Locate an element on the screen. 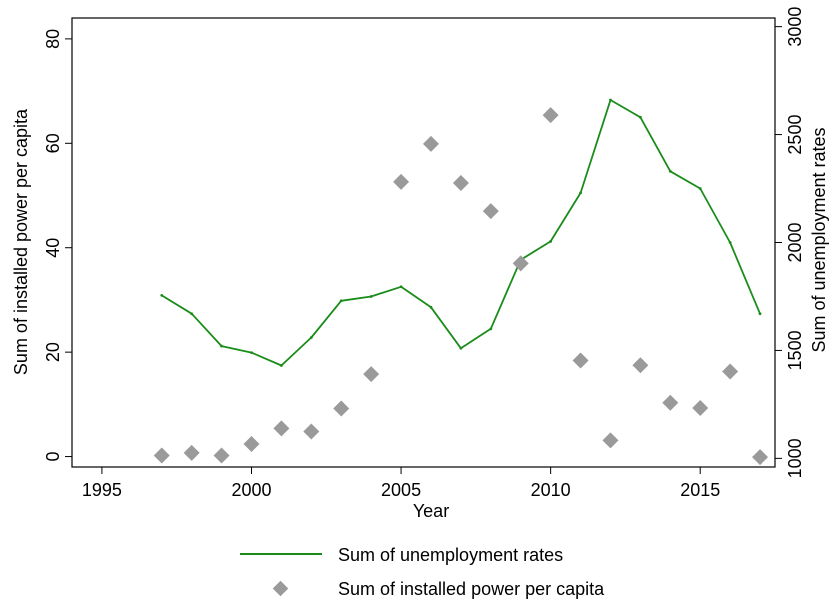 This screenshot has width=840, height=602. y-left-tick-label: 20 is located at coordinates (53, 352).